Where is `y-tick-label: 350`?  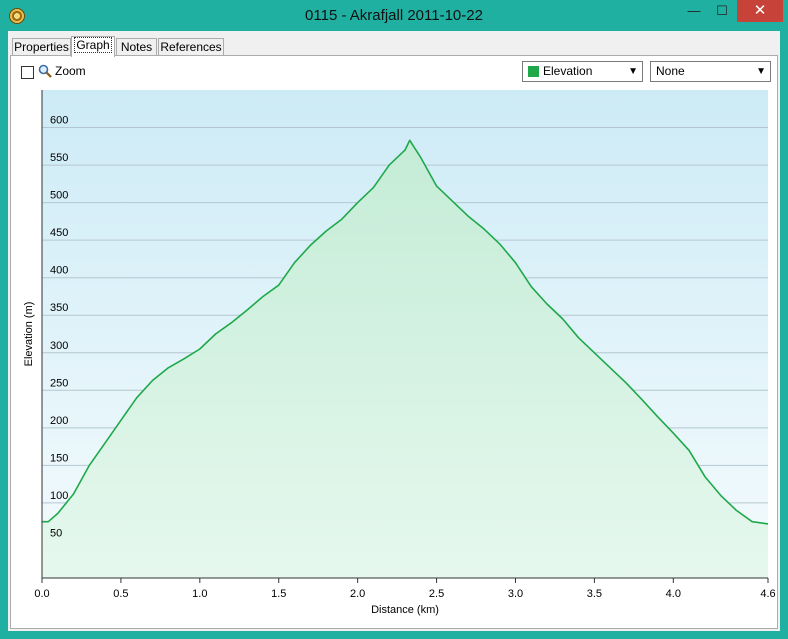
y-tick-label: 350 is located at coordinates (59, 308).